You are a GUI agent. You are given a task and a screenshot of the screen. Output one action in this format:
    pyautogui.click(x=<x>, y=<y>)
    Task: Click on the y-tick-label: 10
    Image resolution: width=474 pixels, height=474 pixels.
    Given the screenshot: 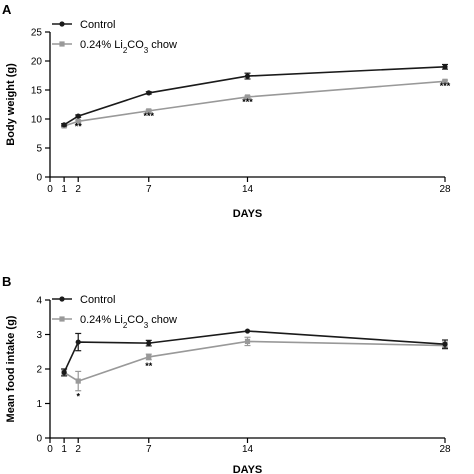 What is the action you would take?
    pyautogui.click(x=37, y=120)
    